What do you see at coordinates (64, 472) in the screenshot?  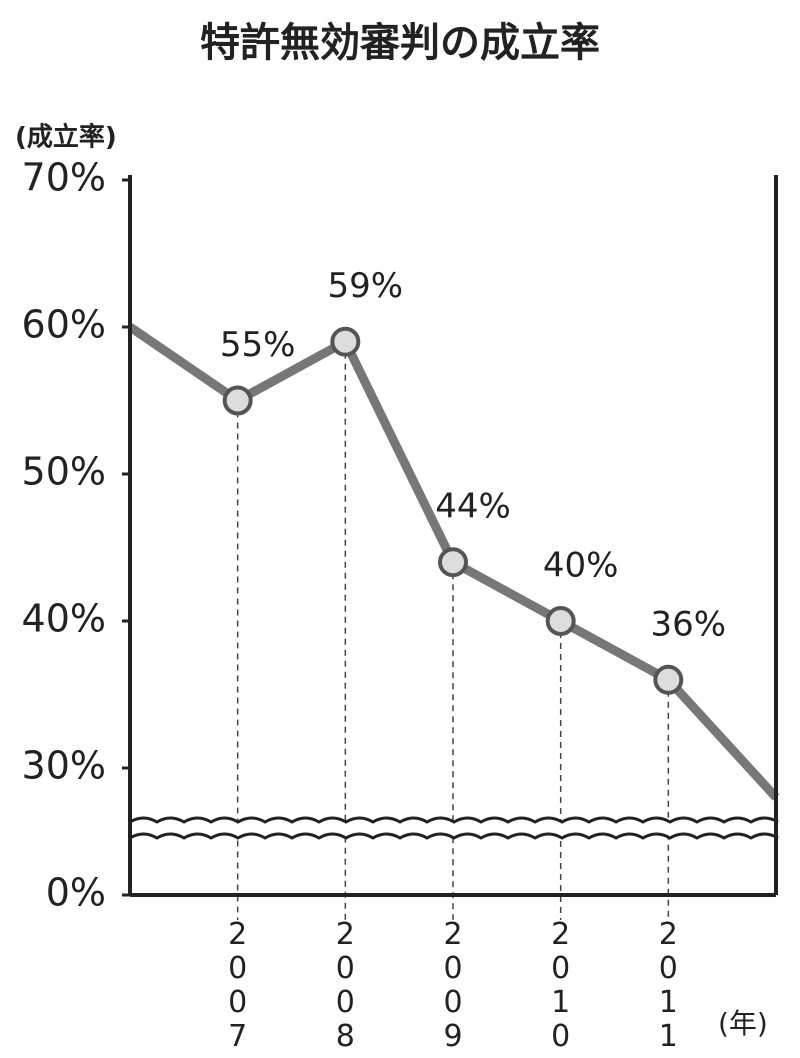 I see `y-tick-label: 50%` at bounding box center [64, 472].